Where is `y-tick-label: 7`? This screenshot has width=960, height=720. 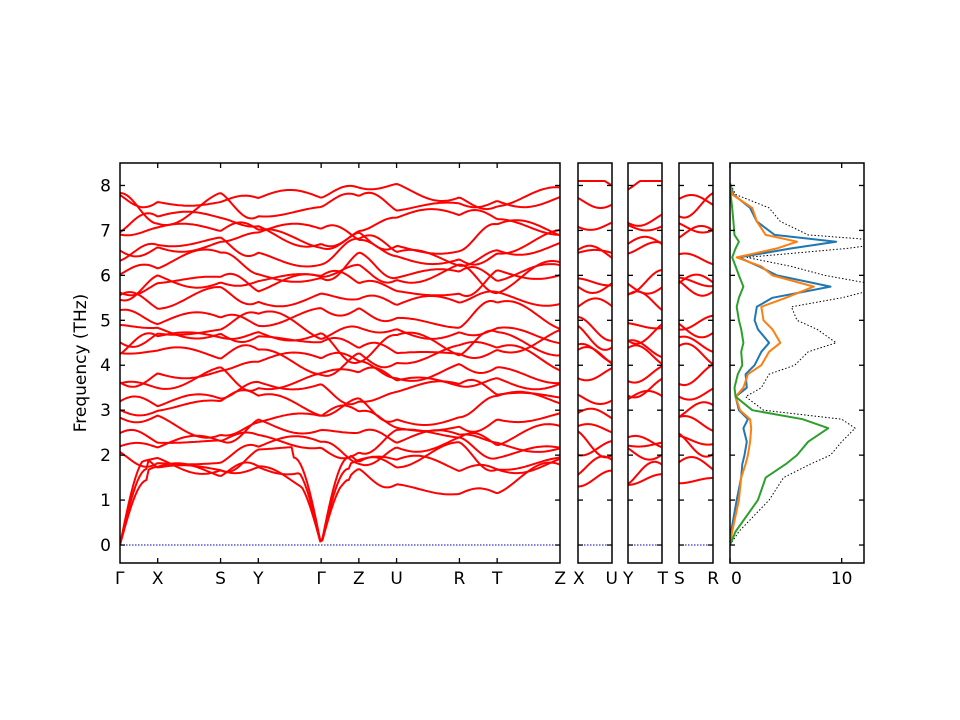 y-tick-label: 7 is located at coordinates (105, 231).